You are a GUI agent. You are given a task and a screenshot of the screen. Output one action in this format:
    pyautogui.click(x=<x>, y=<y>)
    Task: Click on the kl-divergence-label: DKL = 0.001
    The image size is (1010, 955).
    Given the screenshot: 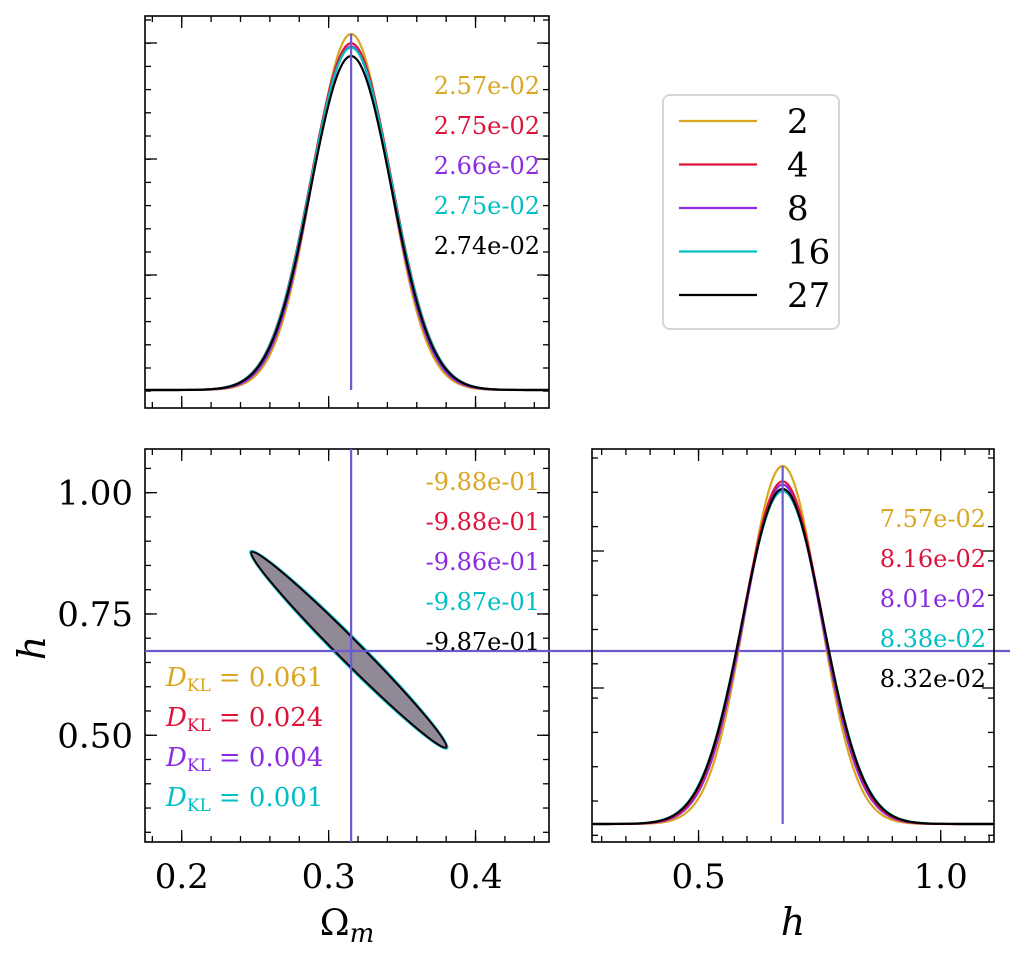 What is the action you would take?
    pyautogui.click(x=244, y=799)
    